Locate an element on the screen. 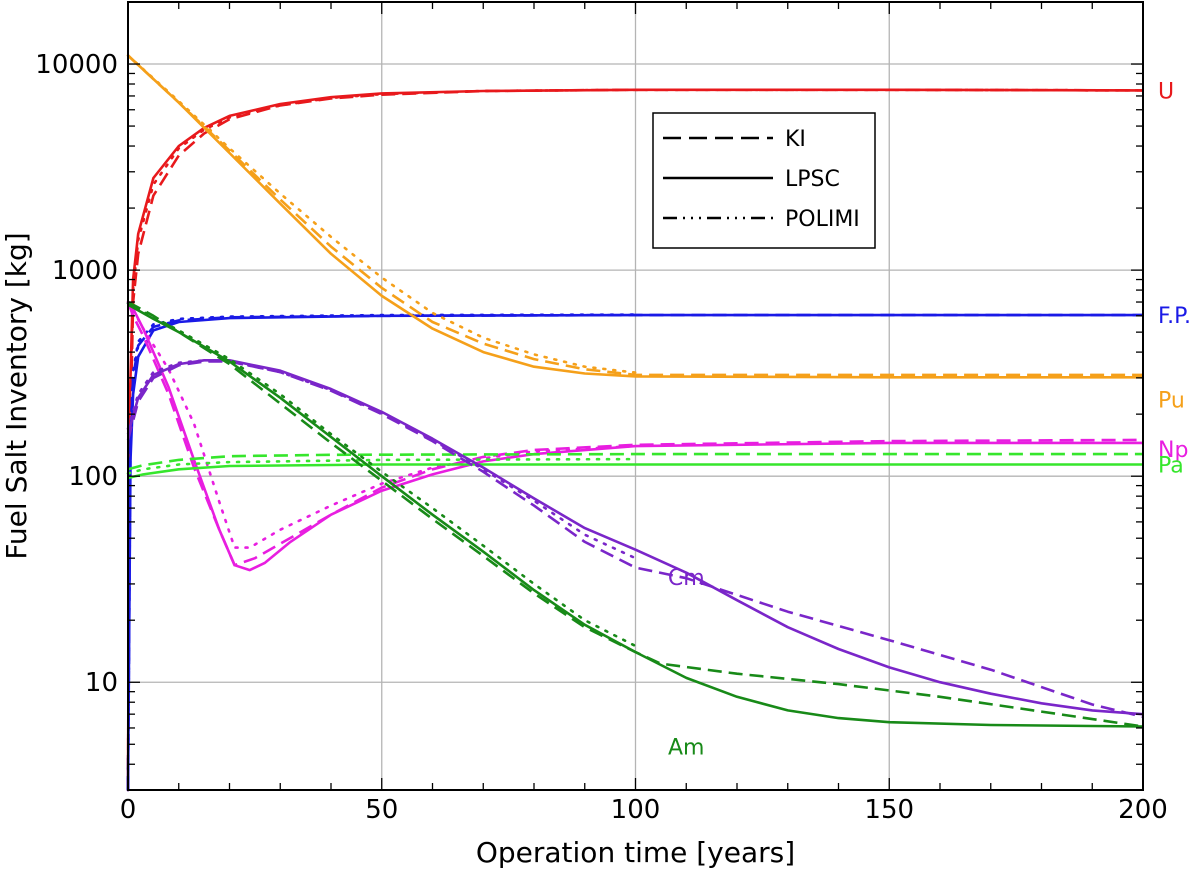 Image resolution: width=1200 pixels, height=872 pixels. x-tick-label: 150 is located at coordinates (889, 810).